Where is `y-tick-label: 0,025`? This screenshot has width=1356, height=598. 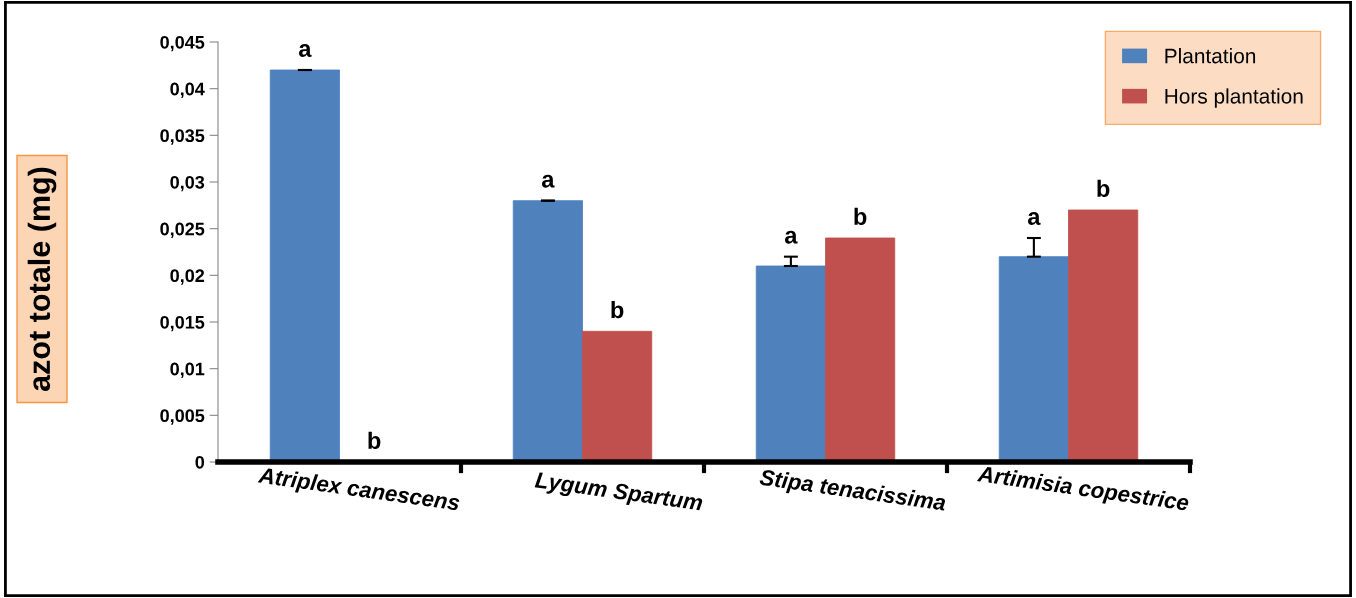
y-tick-label: 0,025 is located at coordinates (182, 230).